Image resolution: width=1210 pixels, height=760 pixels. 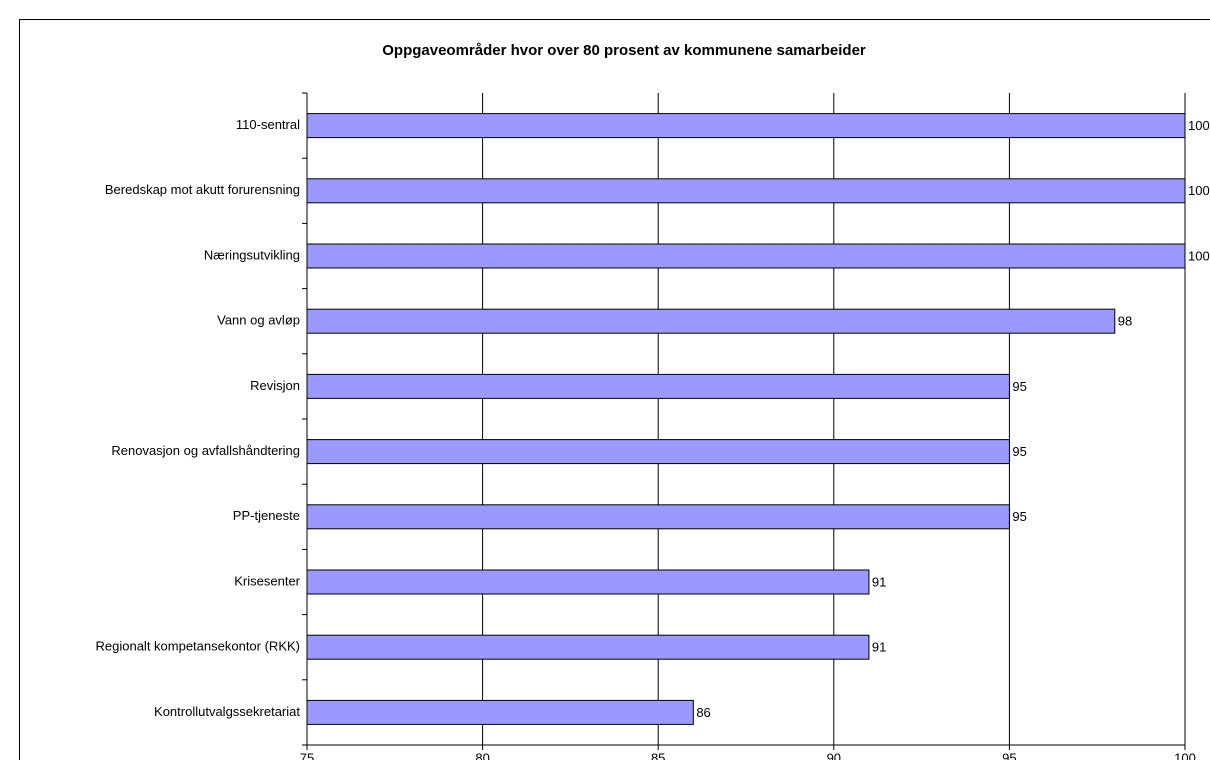 I want to click on x-tick-label: 85, so click(x=658, y=755).